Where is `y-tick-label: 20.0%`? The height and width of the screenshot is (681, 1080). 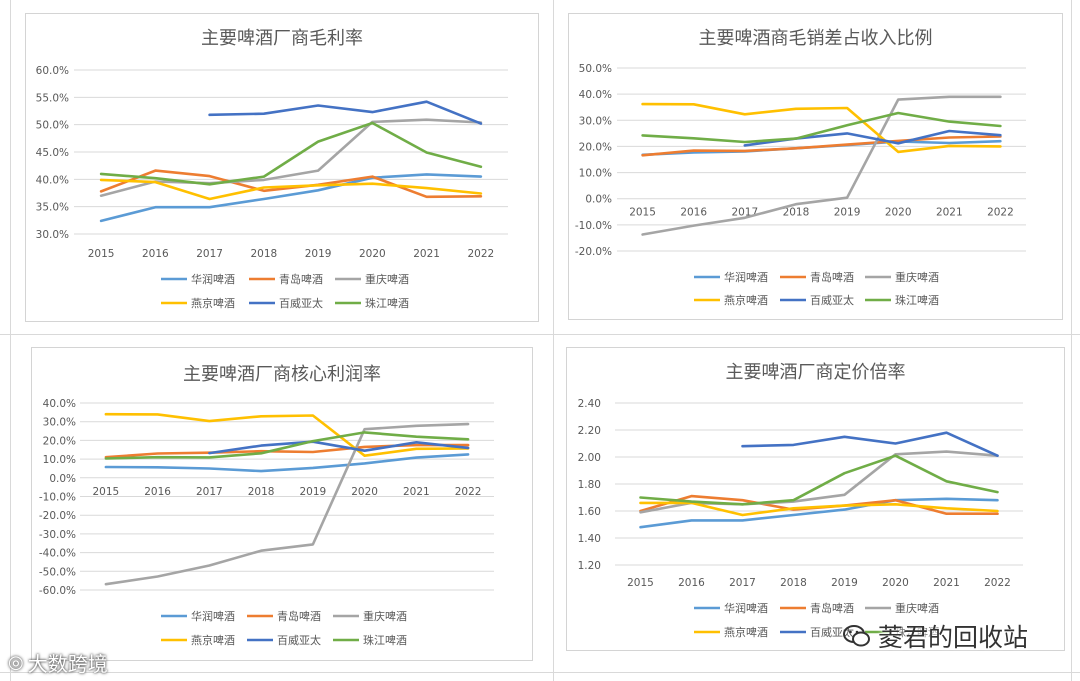
y-tick-label: 20.0% is located at coordinates (59, 441).